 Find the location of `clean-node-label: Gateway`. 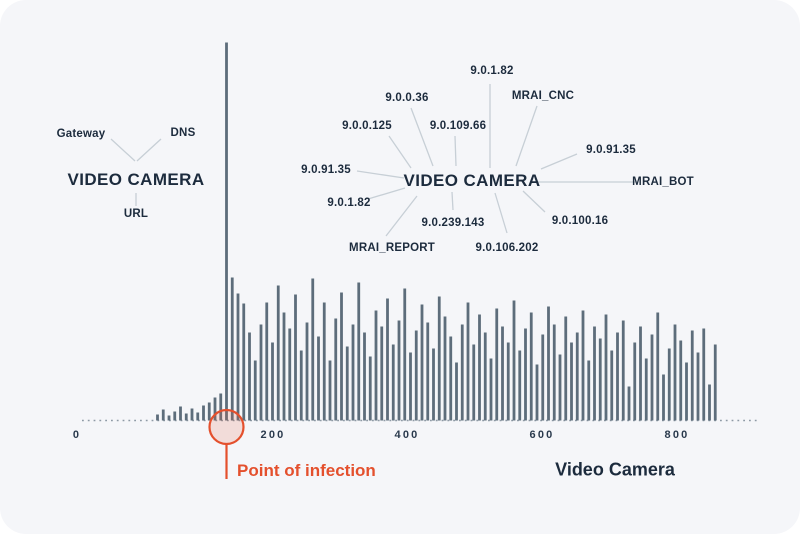

clean-node-label: Gateway is located at coordinates (81, 134).